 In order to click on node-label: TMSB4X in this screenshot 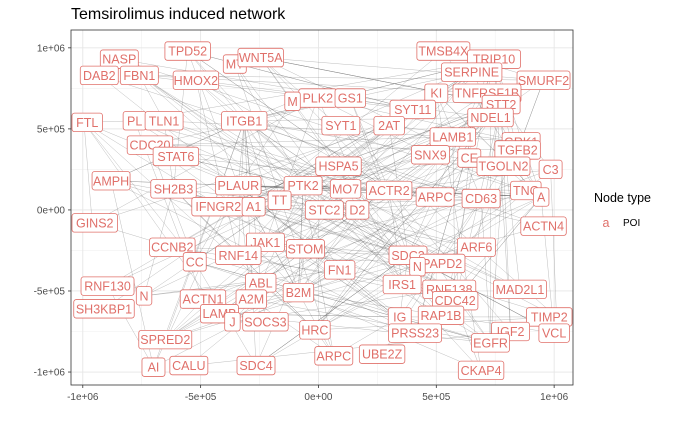, I will do `click(443, 51)`.